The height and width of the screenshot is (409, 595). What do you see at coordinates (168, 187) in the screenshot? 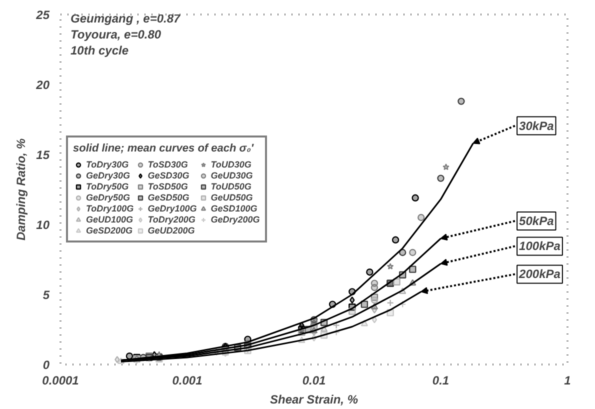
I see `legend-label: ToSD50G` at bounding box center [168, 187].